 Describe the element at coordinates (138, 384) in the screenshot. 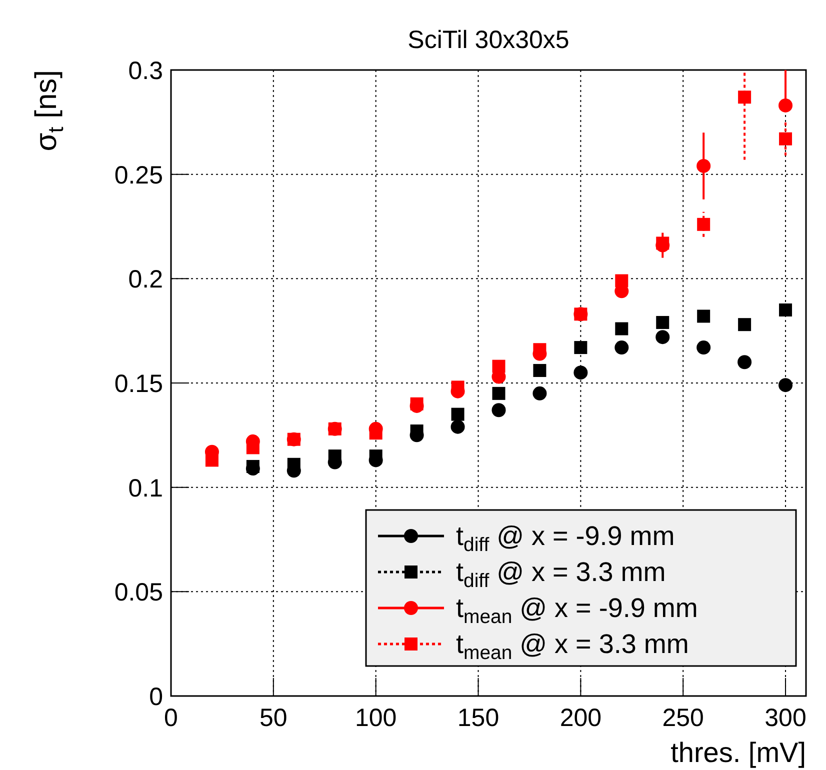

I see `y-tick-label: 0.15` at that location.